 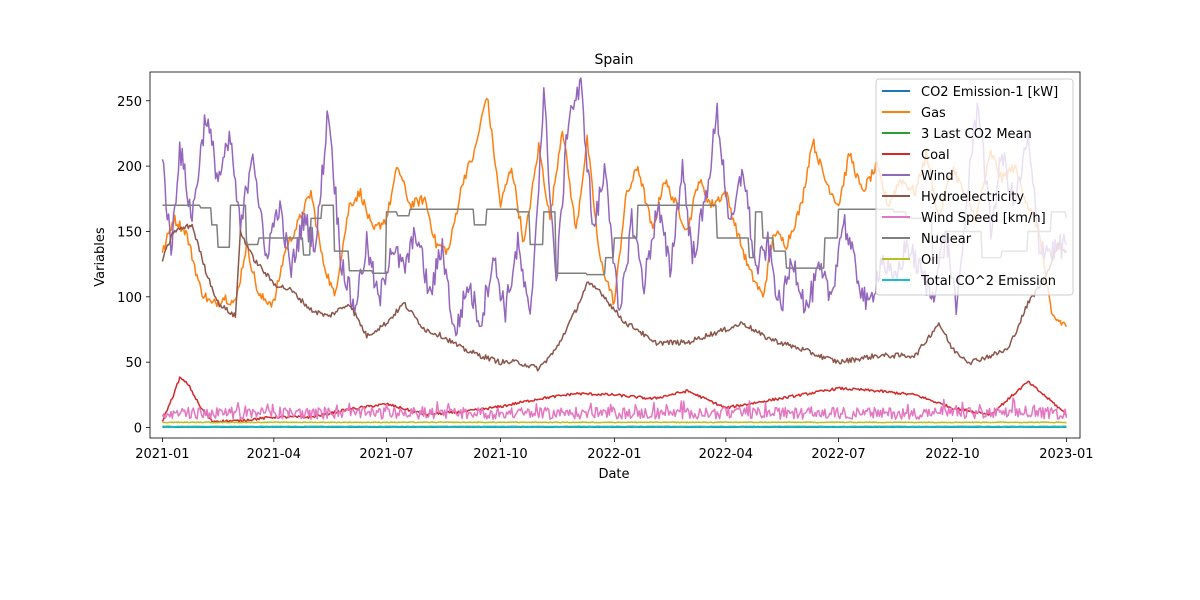 What do you see at coordinates (129, 167) in the screenshot?
I see `y-tick-label: 200` at bounding box center [129, 167].